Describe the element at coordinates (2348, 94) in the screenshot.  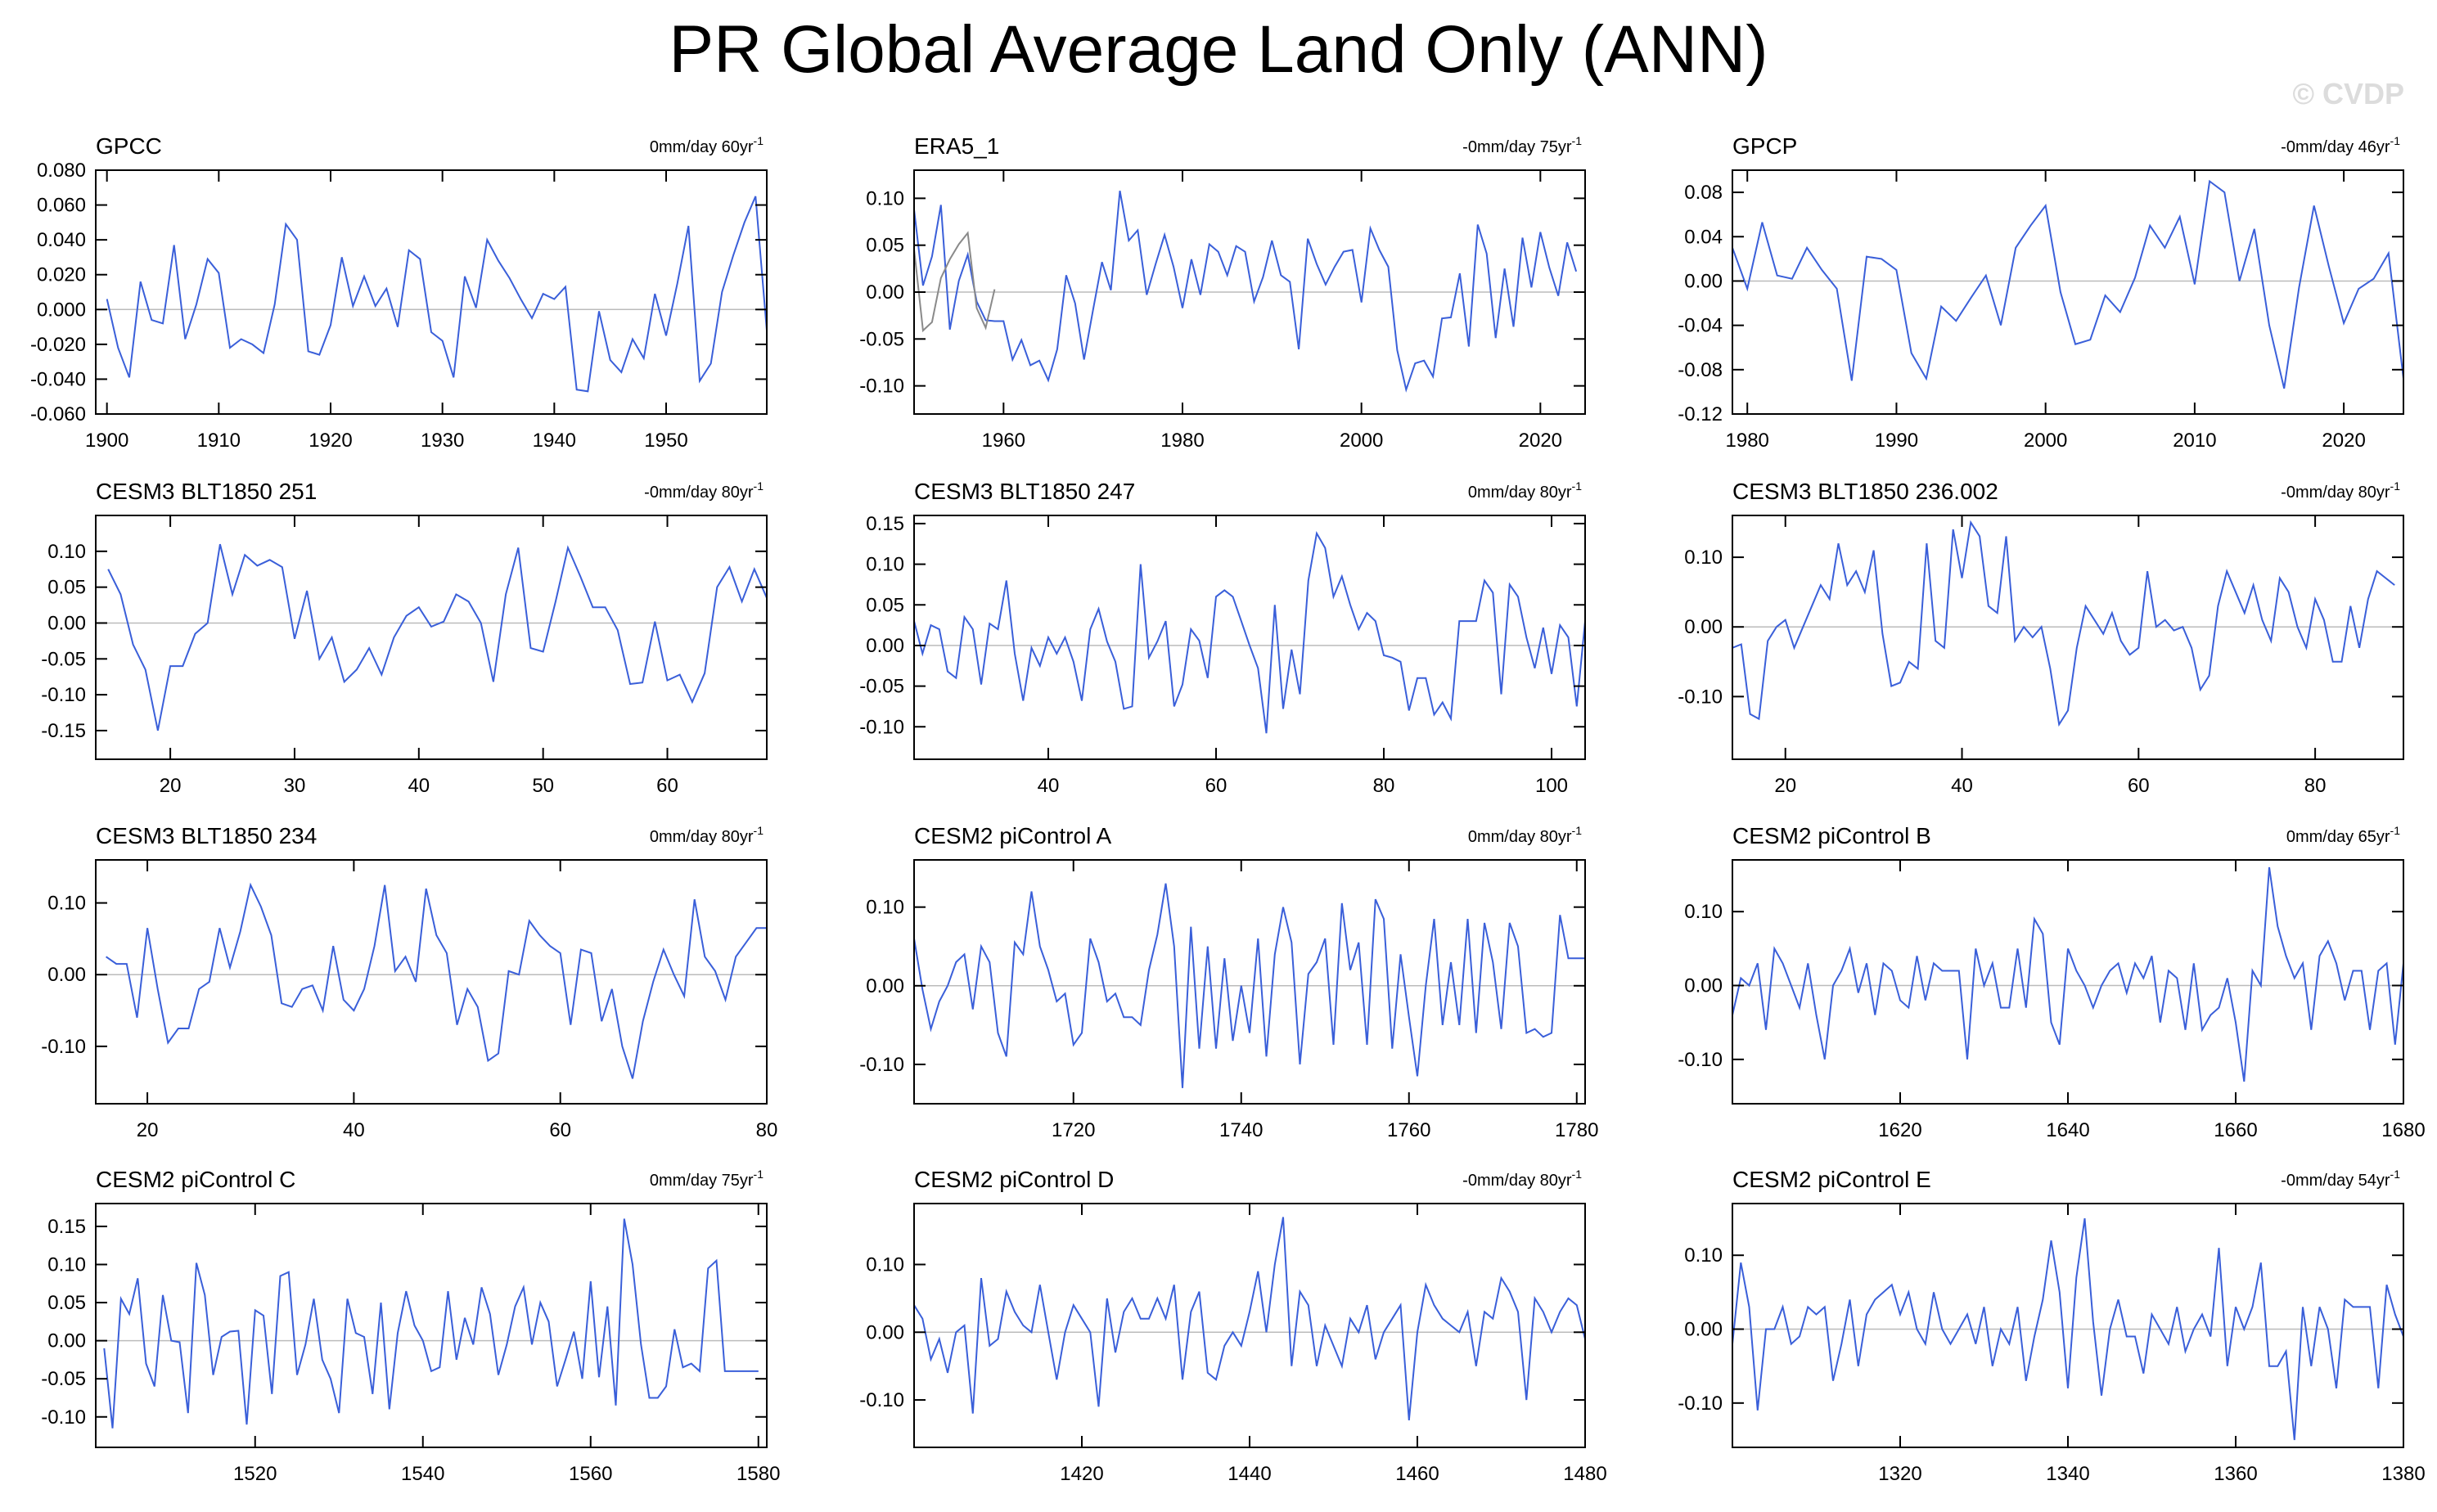
I see `watermark-text: © CVDP` at that location.